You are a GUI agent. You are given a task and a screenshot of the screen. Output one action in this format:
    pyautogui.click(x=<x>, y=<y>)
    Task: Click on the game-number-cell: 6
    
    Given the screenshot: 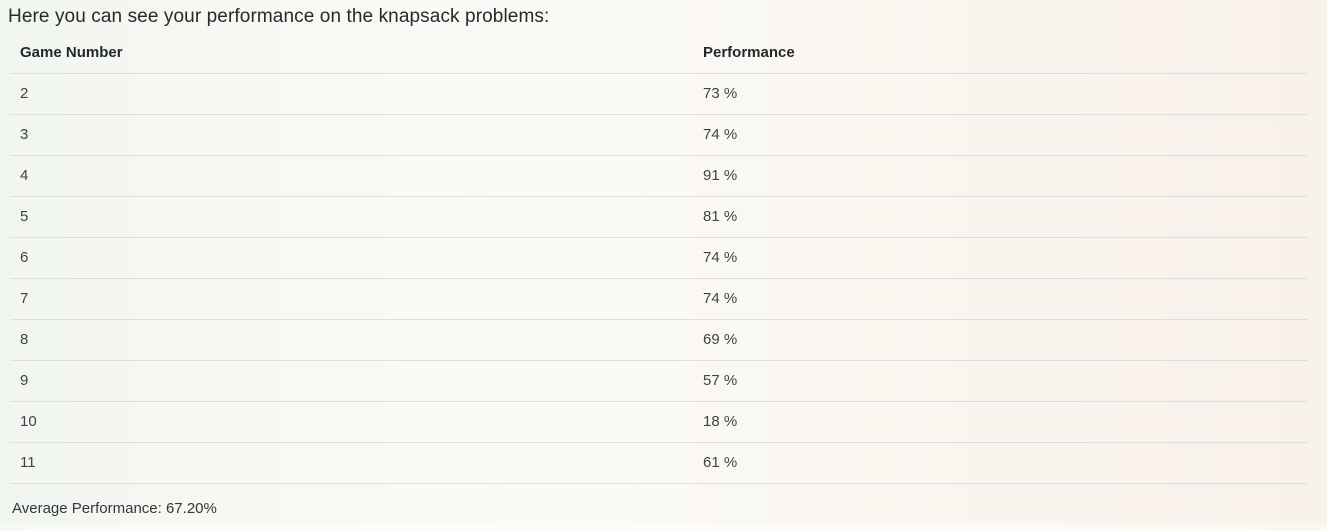 What is the action you would take?
    pyautogui.click(x=351, y=258)
    